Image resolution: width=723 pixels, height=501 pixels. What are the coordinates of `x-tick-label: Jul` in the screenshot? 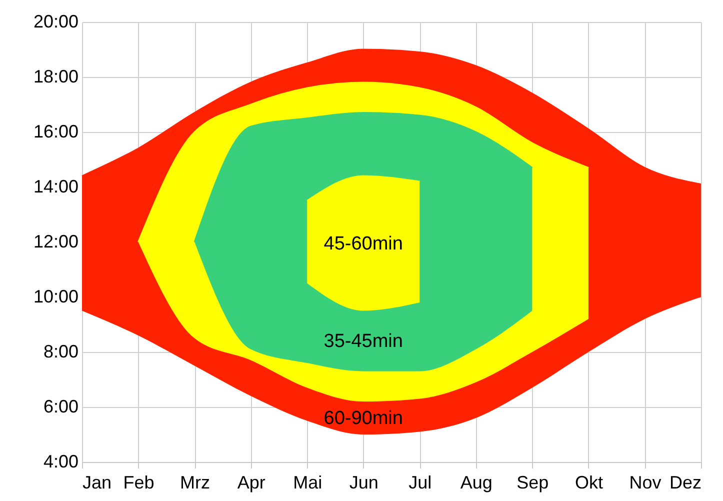 It's located at (420, 482).